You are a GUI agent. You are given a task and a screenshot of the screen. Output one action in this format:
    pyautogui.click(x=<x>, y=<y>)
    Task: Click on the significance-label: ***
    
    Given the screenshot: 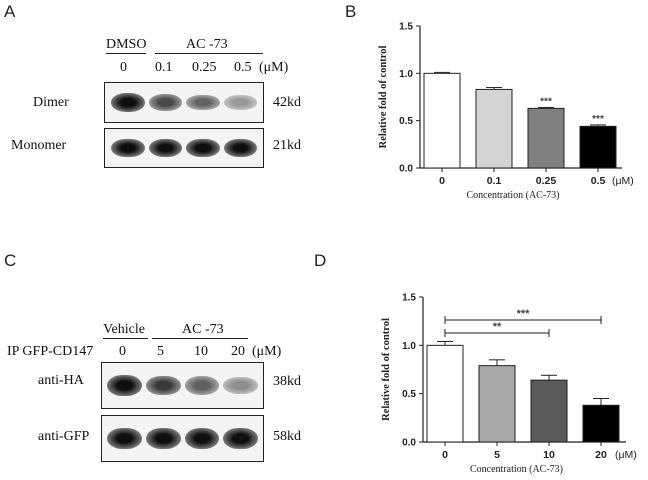 What is the action you would take?
    pyautogui.click(x=524, y=314)
    